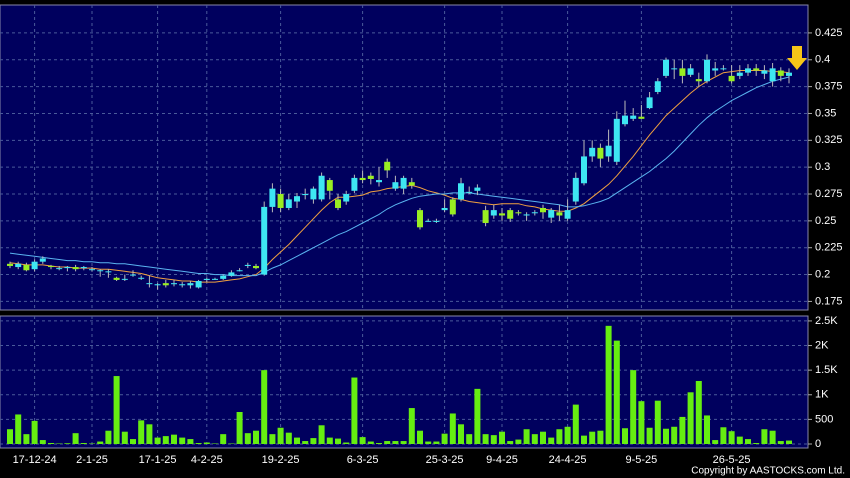 This screenshot has width=850, height=478. I want to click on marker-arrow, so click(797, 58).